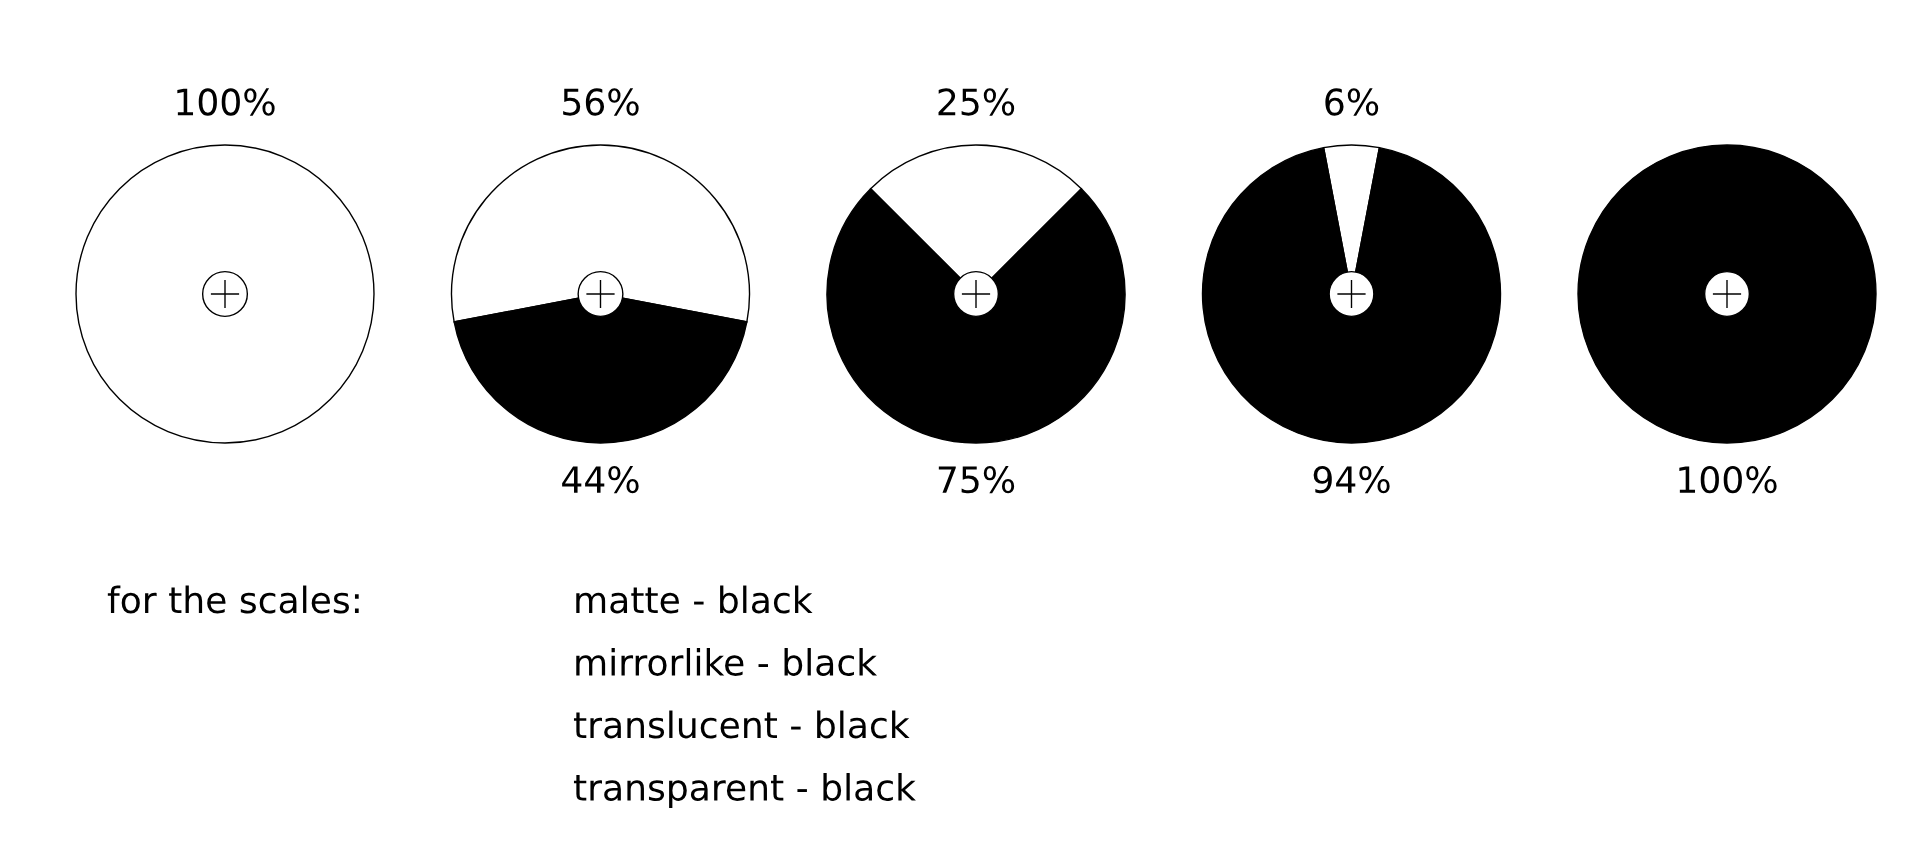 The image size is (1929, 854). Describe the element at coordinates (601, 102) in the screenshot. I see `data-label: 56%` at that location.